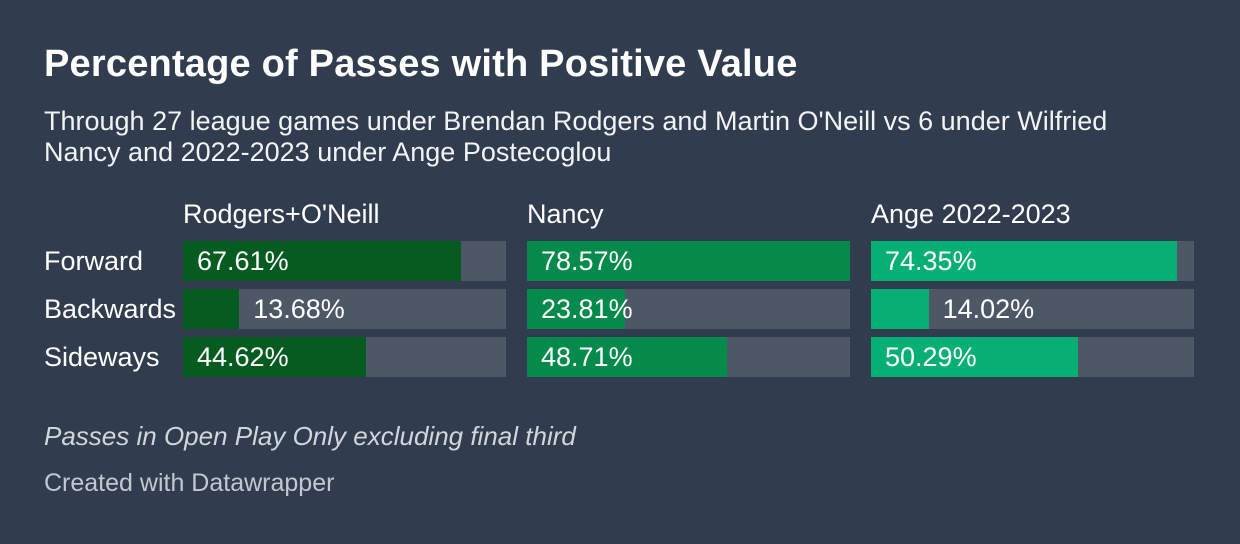 The height and width of the screenshot is (544, 1240). What do you see at coordinates (587, 356) in the screenshot?
I see `bar-value-label: 48.71%` at bounding box center [587, 356].